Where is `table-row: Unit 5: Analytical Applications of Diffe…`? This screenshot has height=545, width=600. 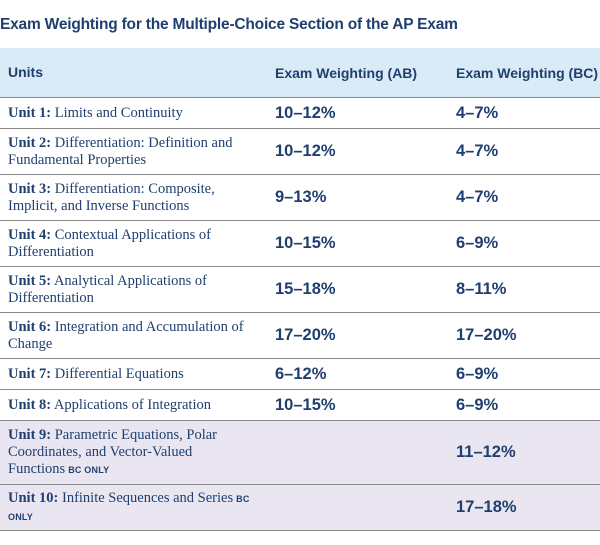 table-row: Unit 5: Analytical Applications of Diffe… is located at coordinates (300, 290).